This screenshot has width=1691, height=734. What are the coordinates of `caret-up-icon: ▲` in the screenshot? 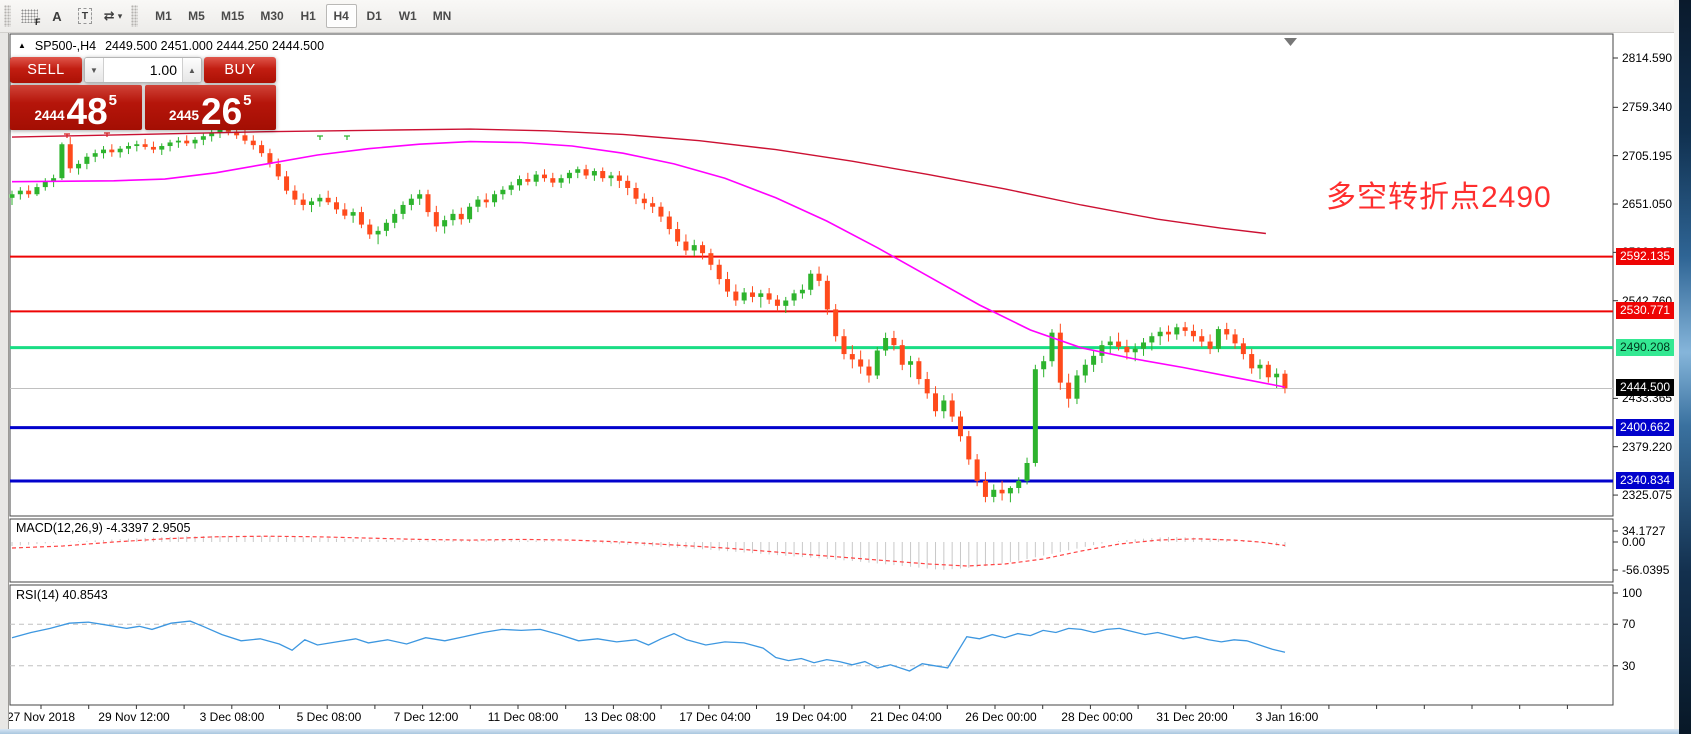 It's located at (192, 70).